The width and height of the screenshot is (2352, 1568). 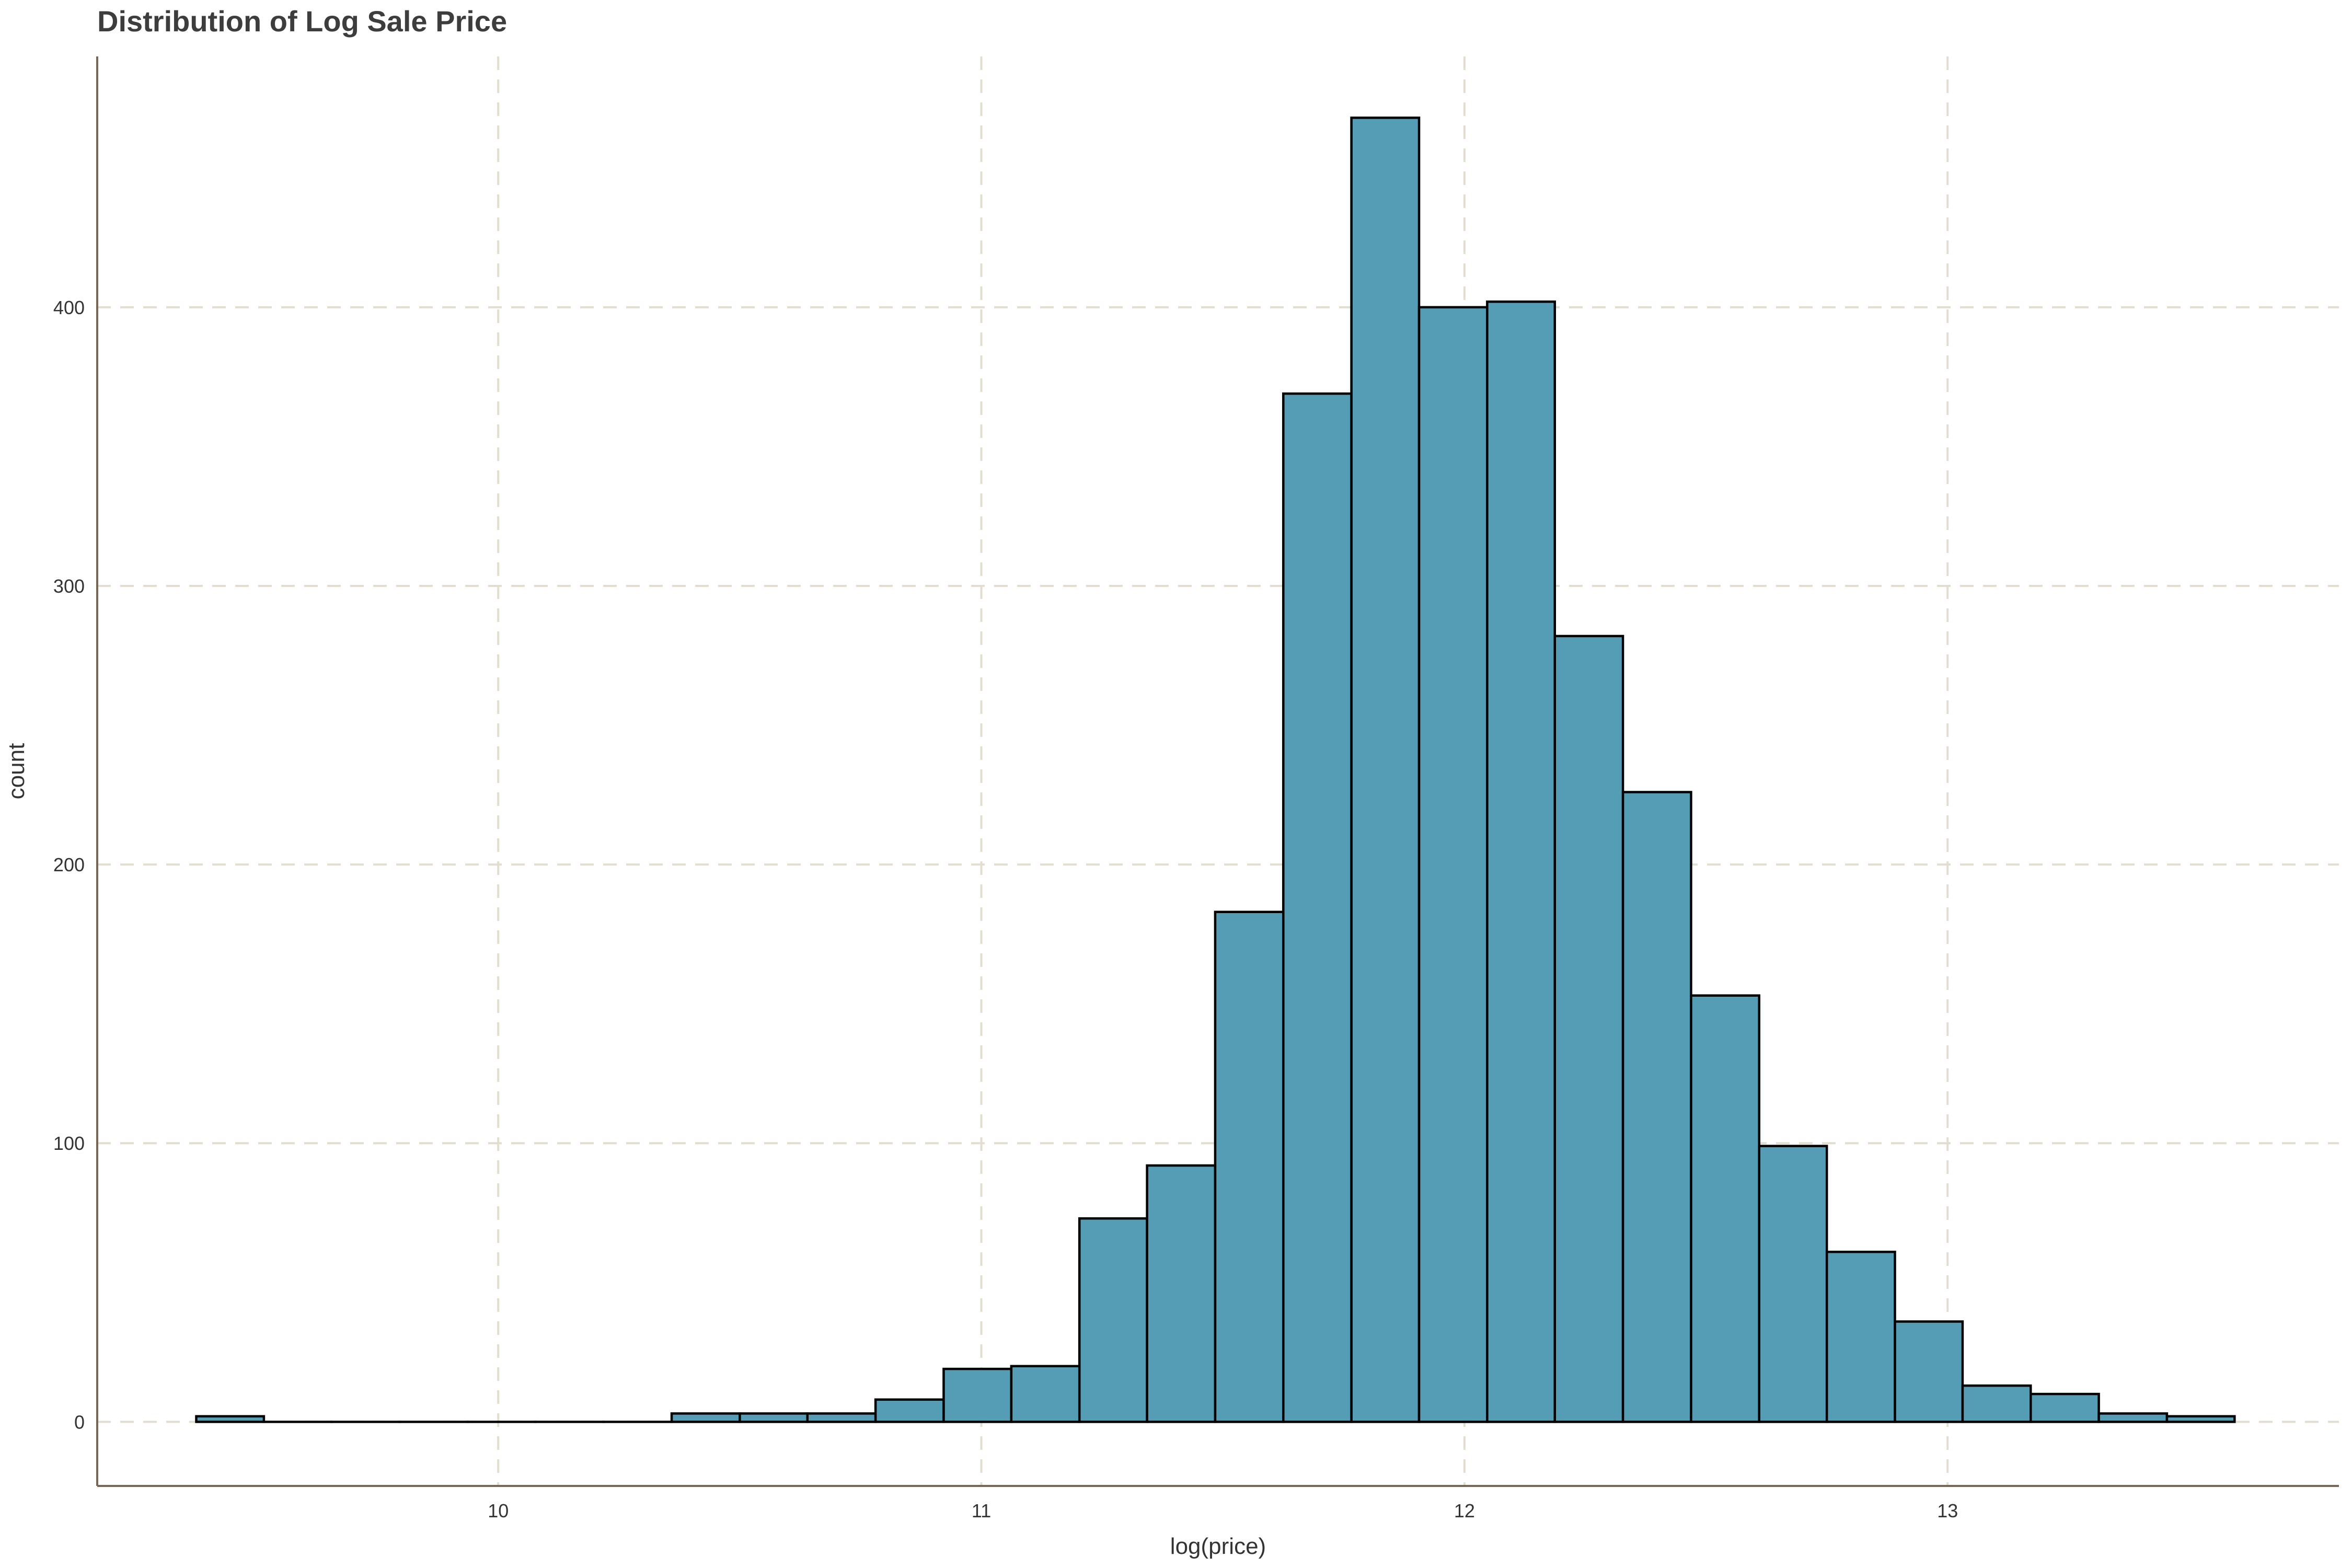 What do you see at coordinates (1947, 1510) in the screenshot?
I see `x-tick-label: 13` at bounding box center [1947, 1510].